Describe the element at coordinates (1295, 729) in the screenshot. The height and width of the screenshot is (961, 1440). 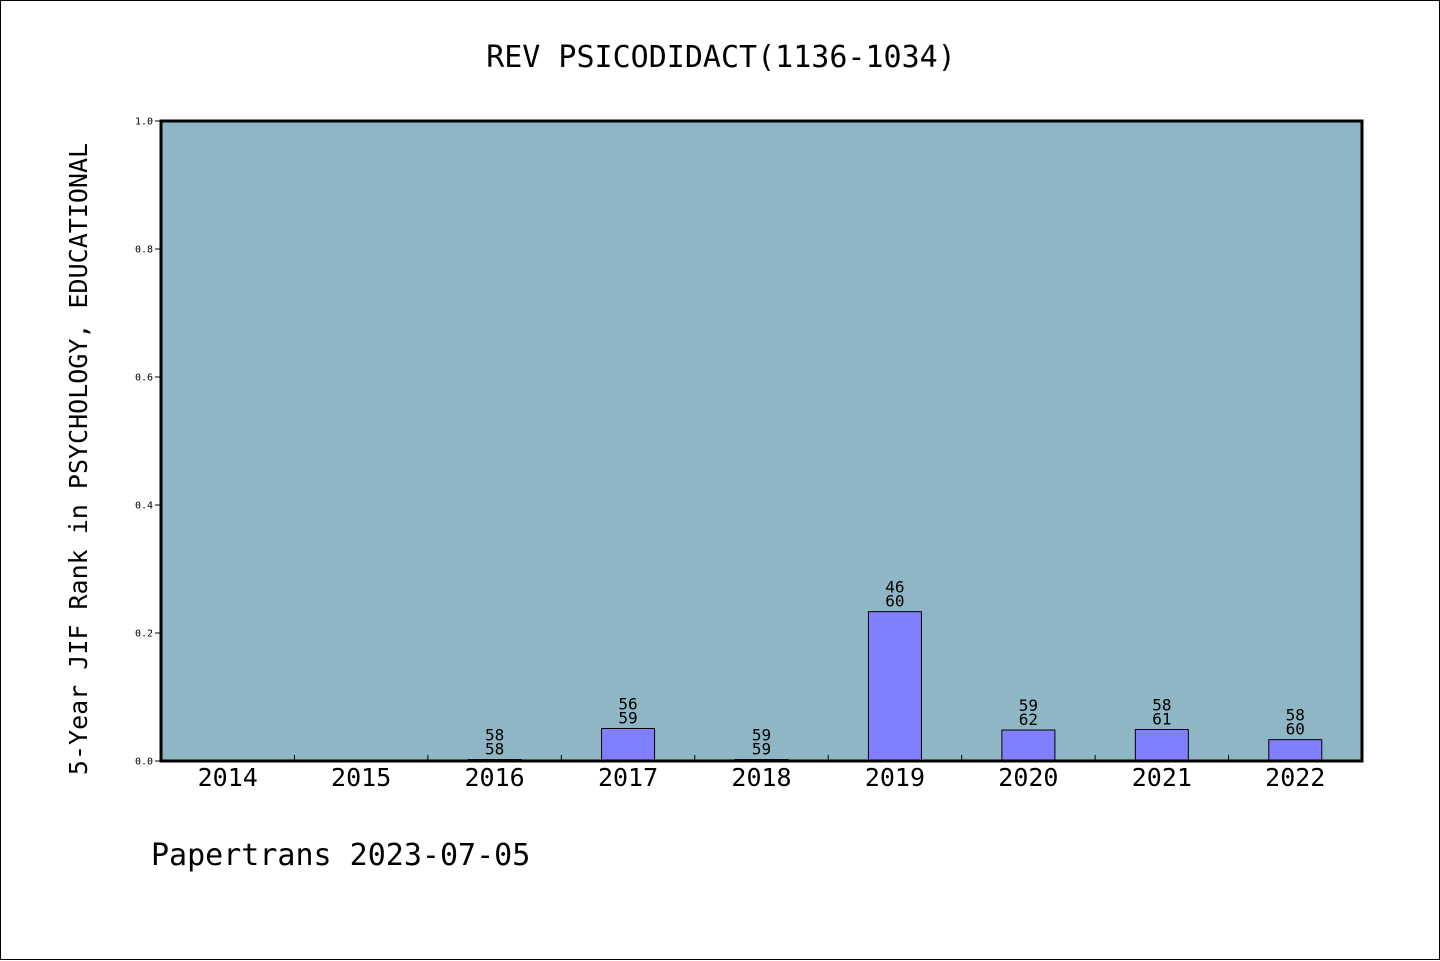
I see `bar-label-bottom-2022: 60` at that location.